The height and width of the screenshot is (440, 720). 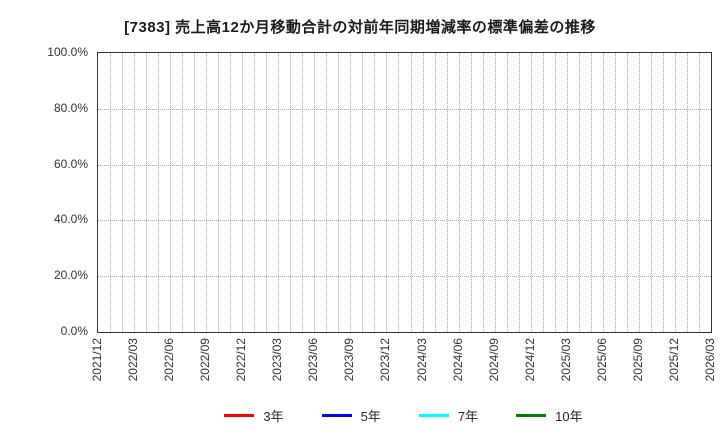 I want to click on x-tick-label: 2022/09, so click(x=205, y=360).